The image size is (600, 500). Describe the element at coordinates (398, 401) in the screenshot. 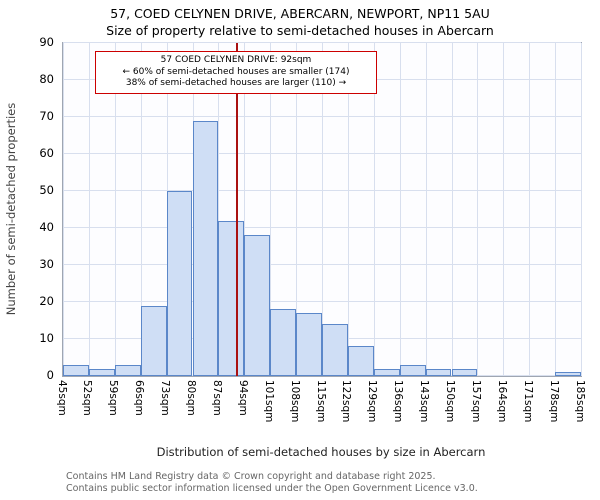

I see `x-tick-label: 136sqm` at that location.